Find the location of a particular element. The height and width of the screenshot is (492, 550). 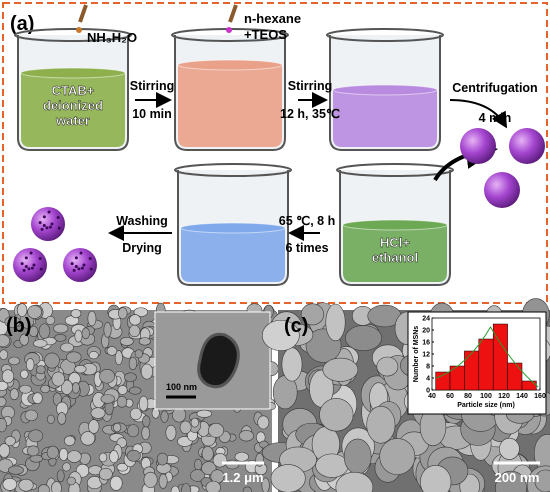

step-label: 65 ℃, 8 h is located at coordinates (307, 221).